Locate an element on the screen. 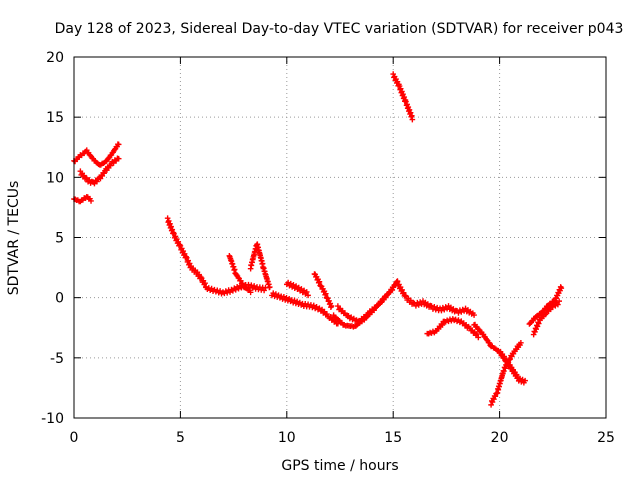 The width and height of the screenshot is (640, 480). y-tick-label: 20 is located at coordinates (55, 58).